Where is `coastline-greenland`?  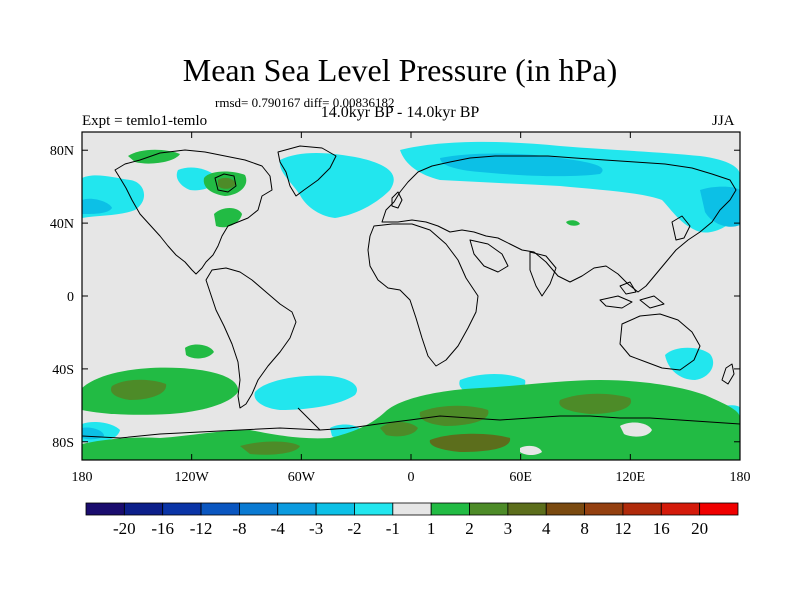 coastline-greenland is located at coordinates (307, 171).